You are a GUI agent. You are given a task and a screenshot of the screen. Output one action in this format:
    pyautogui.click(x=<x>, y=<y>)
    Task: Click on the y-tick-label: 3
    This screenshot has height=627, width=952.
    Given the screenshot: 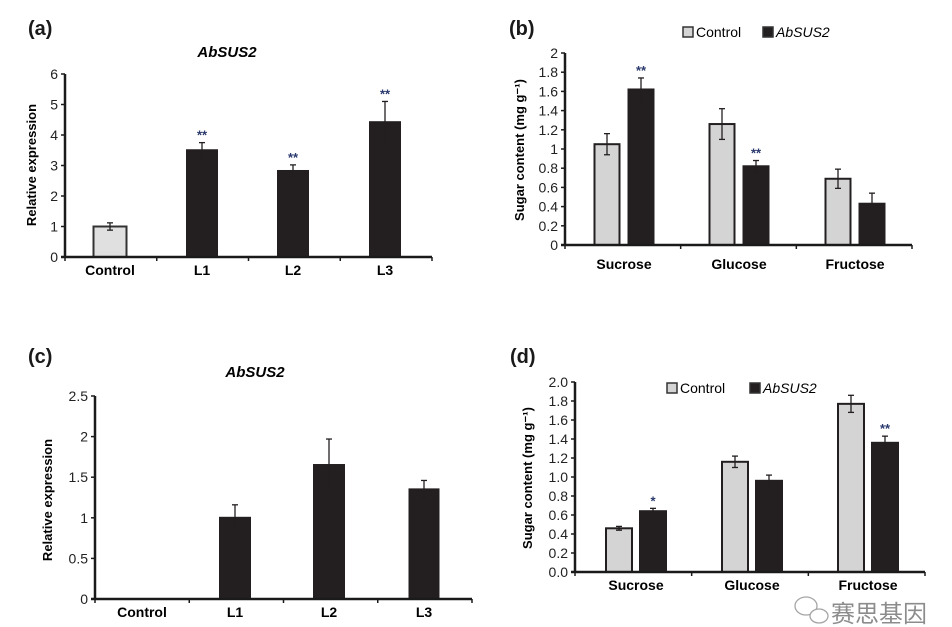 What is the action you would take?
    pyautogui.click(x=54, y=166)
    